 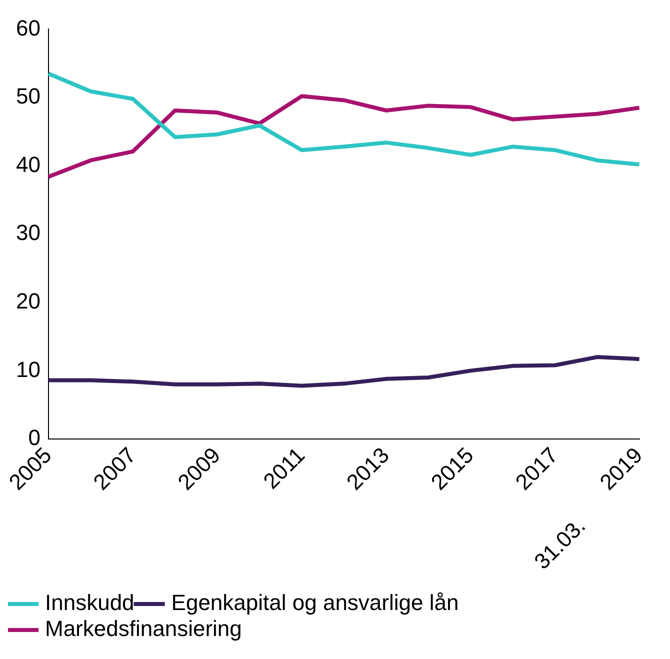 I want to click on legend-label: Innskudd, so click(x=89, y=603).